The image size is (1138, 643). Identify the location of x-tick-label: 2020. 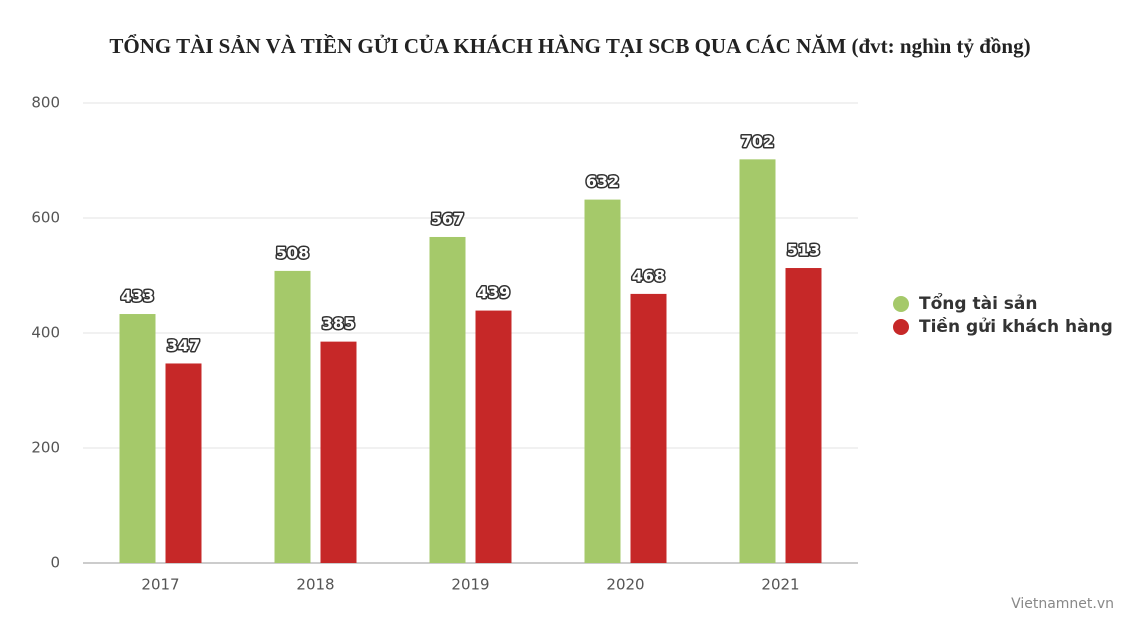
(625, 585).